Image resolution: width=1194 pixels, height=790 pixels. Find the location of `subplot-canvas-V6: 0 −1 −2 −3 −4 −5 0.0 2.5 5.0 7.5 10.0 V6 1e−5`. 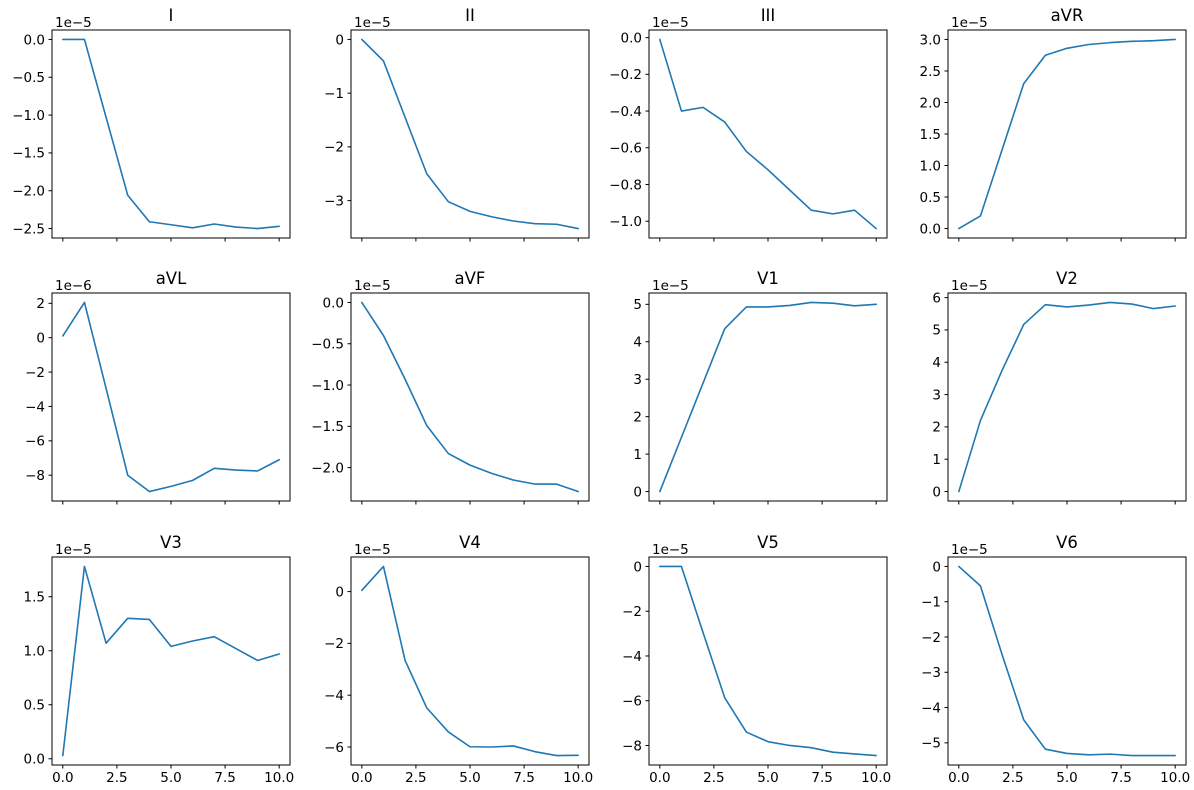

subplot-canvas-V6: 0 −1 −2 −3 −4 −5 0.0 2.5 5.0 7.5 10.0 V6 1e−5 is located at coordinates (1055, 659).